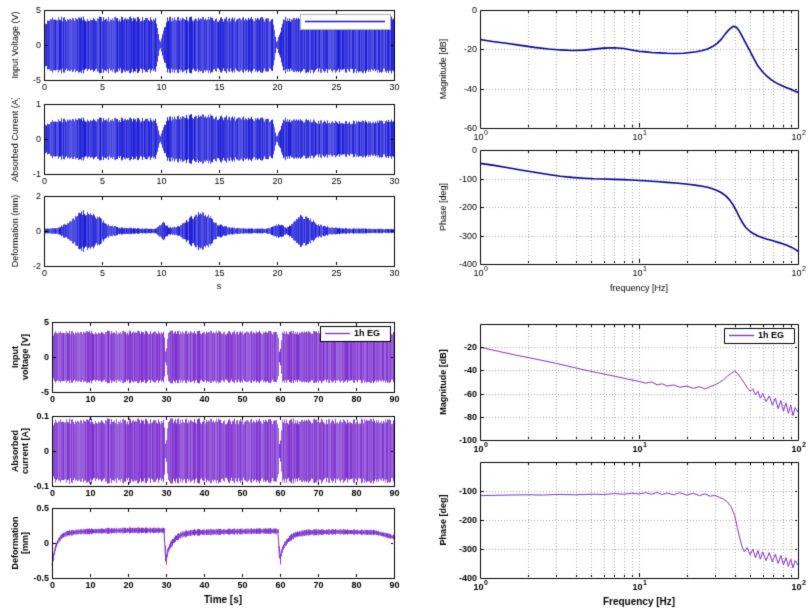 This screenshot has width=812, height=611. Describe the element at coordinates (620, 387) in the screenshot. I see `chart-bode-magnitude-1heg` at that location.